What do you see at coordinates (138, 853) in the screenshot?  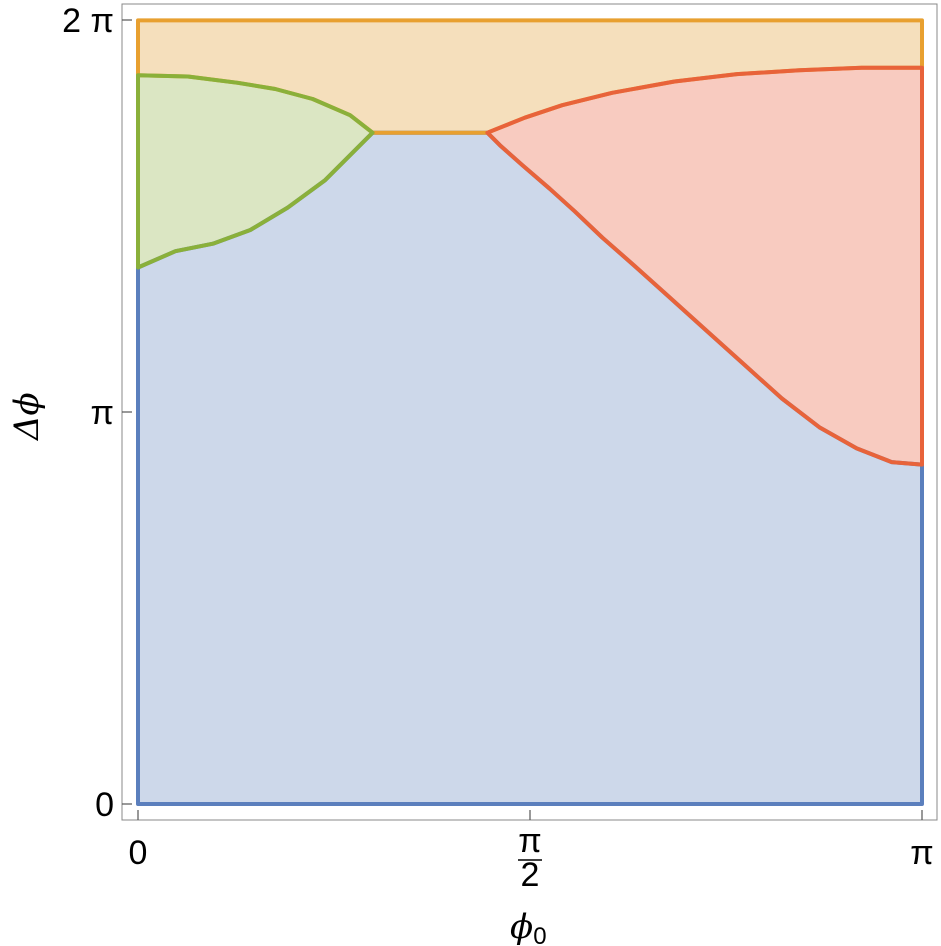 I see `x-tick-label-0: 0` at bounding box center [138, 853].